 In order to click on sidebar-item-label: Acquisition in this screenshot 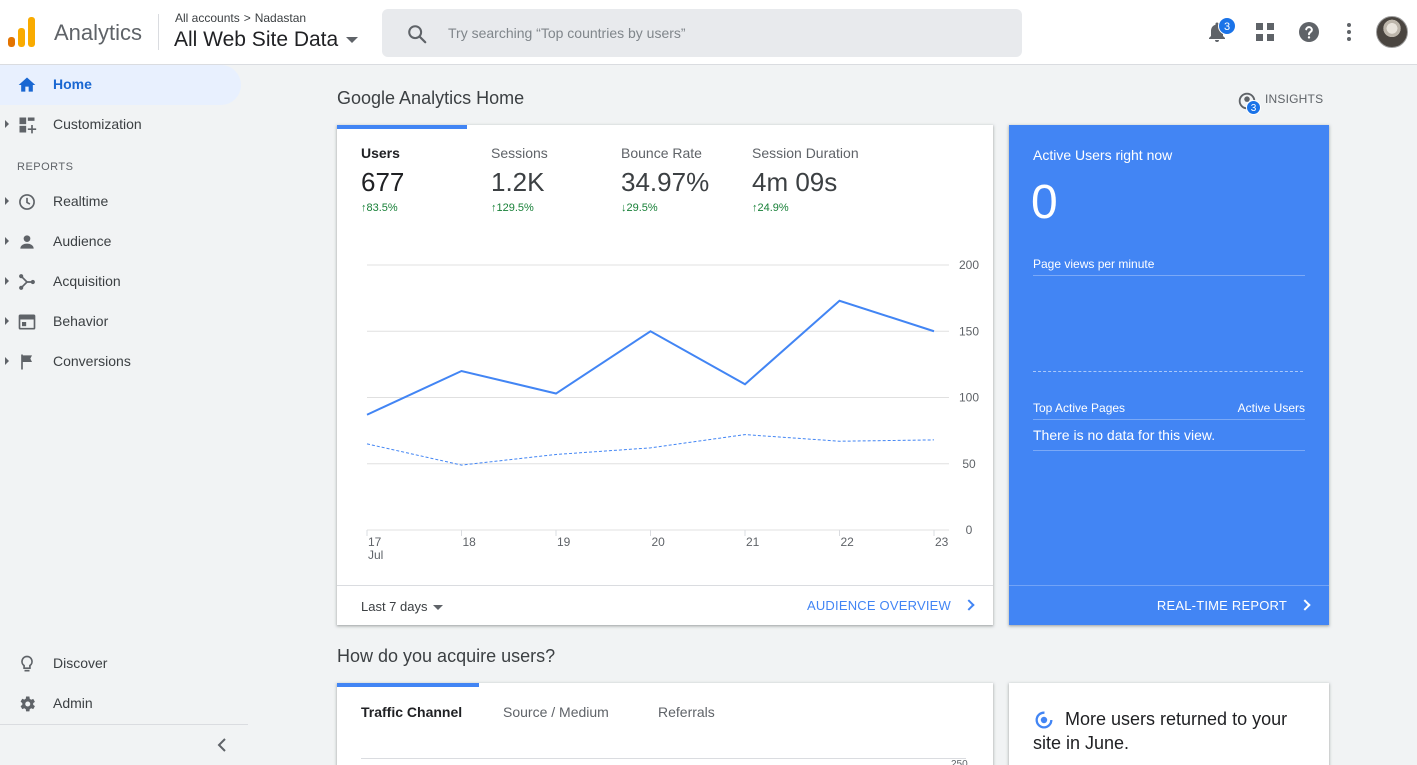, I will do `click(87, 281)`.